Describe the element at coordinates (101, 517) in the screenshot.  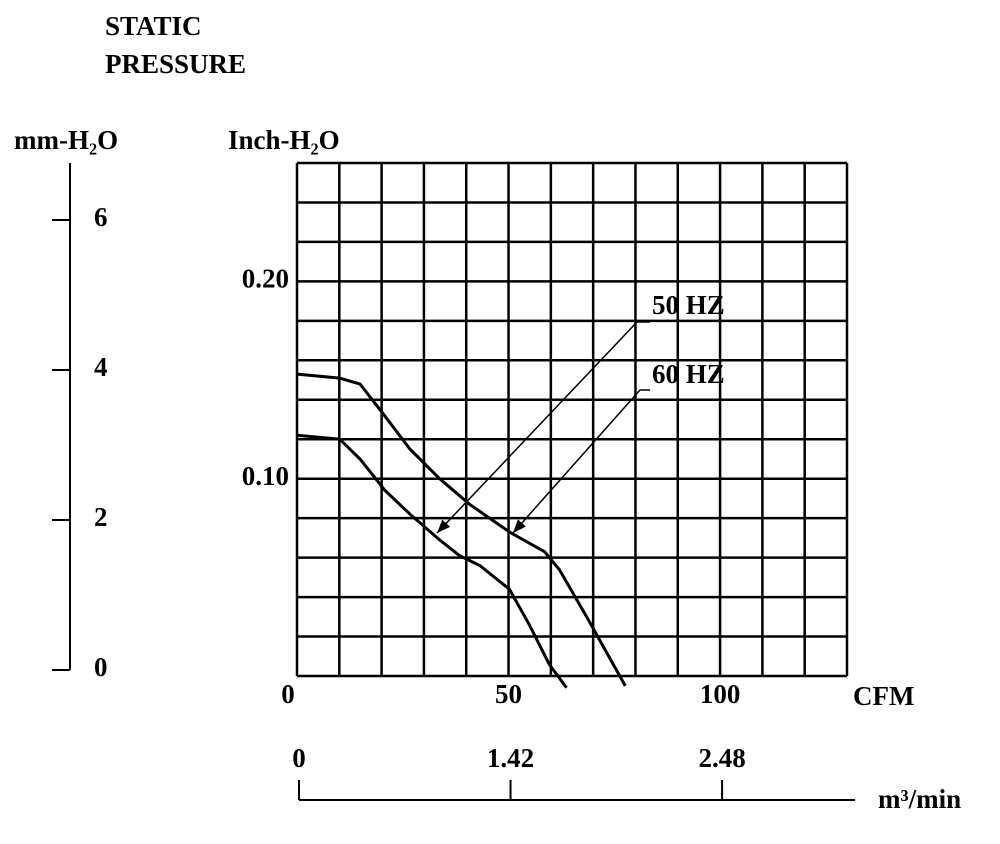
I see `y2-tick-label: 2` at that location.